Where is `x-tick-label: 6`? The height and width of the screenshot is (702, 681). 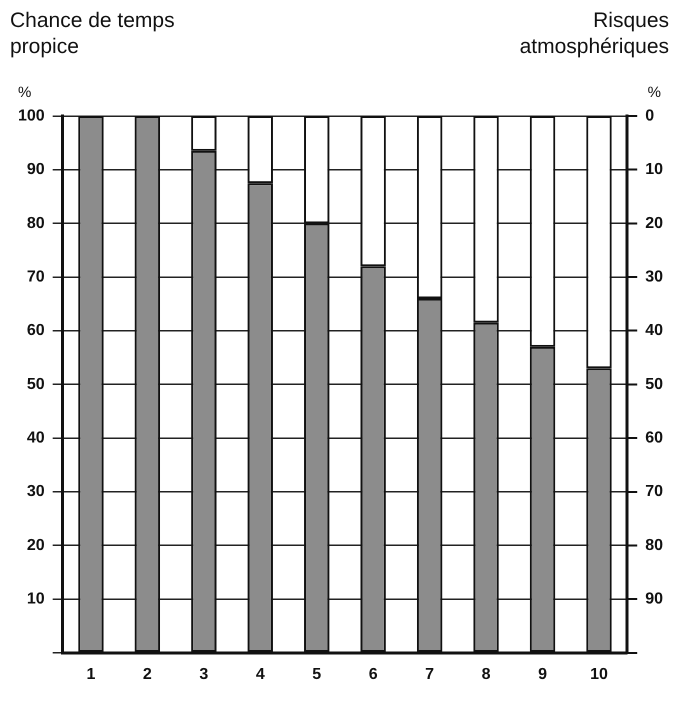
x-tick-label: 6 is located at coordinates (373, 674).